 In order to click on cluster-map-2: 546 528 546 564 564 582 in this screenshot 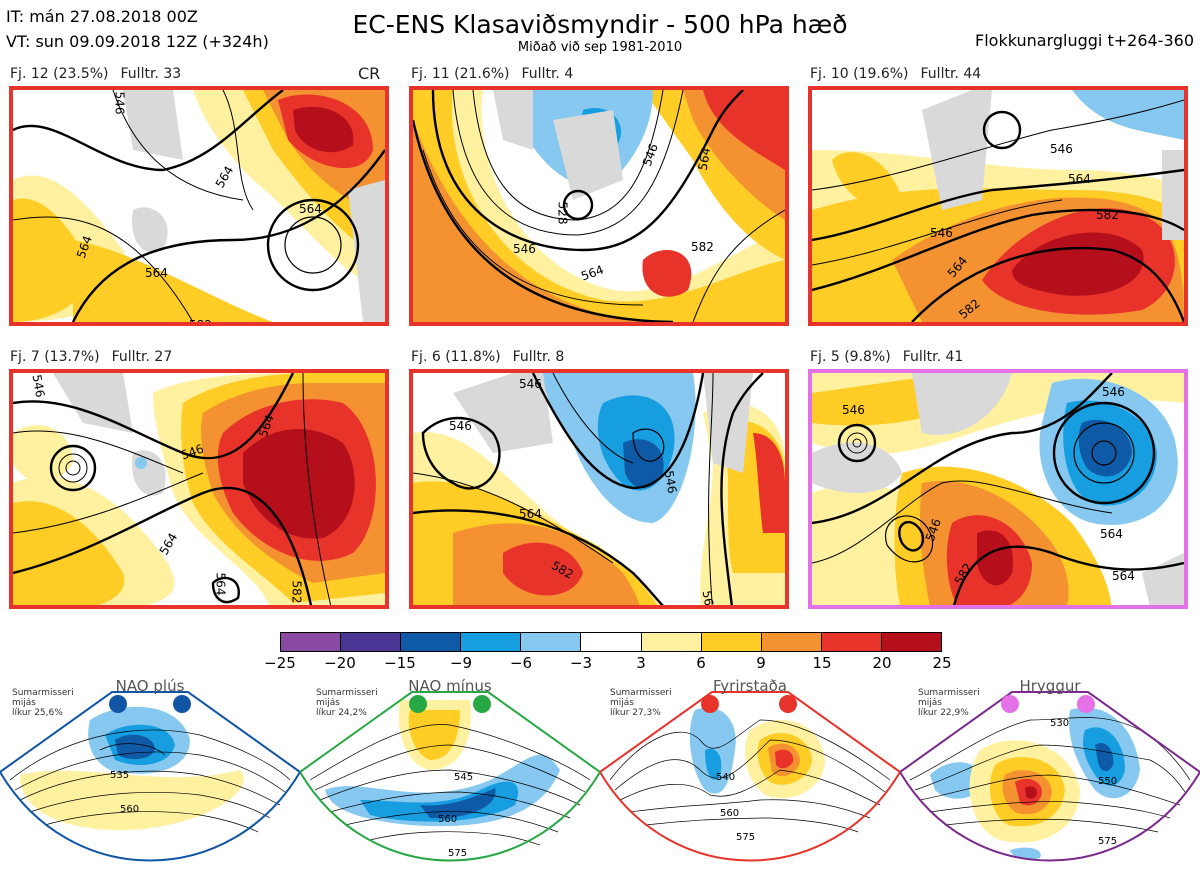, I will do `click(599, 206)`.